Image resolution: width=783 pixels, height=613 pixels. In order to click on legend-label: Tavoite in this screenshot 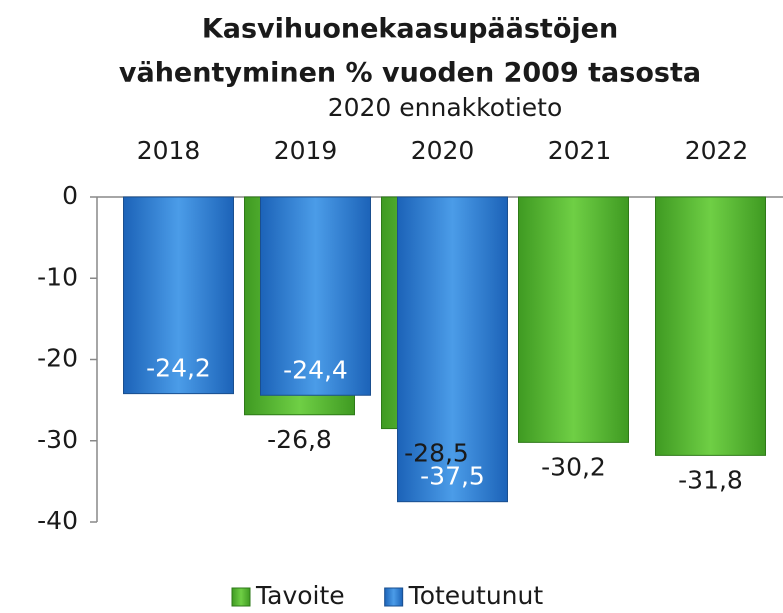, I will do `click(300, 595)`.